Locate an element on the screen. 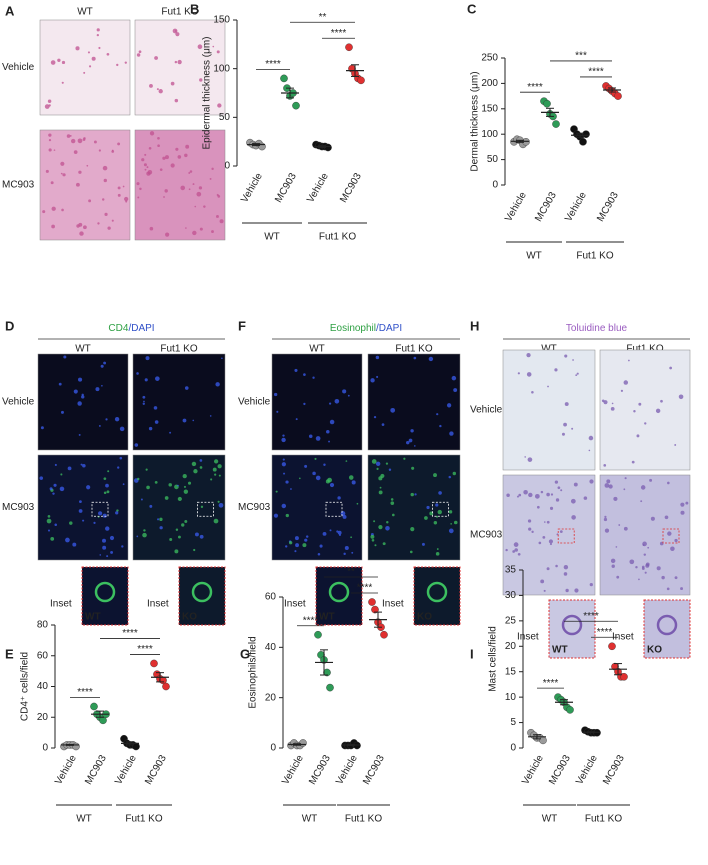  y-tick-label: 60 is located at coordinates (43, 655).